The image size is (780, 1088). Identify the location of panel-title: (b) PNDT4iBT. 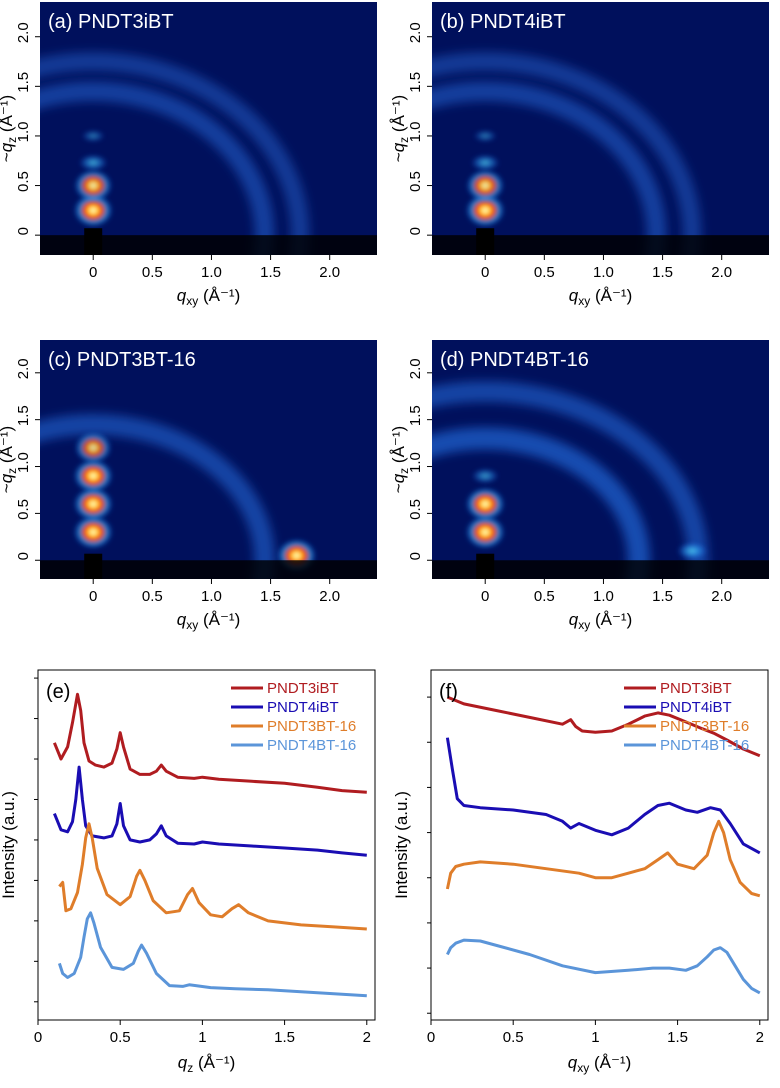
(503, 22).